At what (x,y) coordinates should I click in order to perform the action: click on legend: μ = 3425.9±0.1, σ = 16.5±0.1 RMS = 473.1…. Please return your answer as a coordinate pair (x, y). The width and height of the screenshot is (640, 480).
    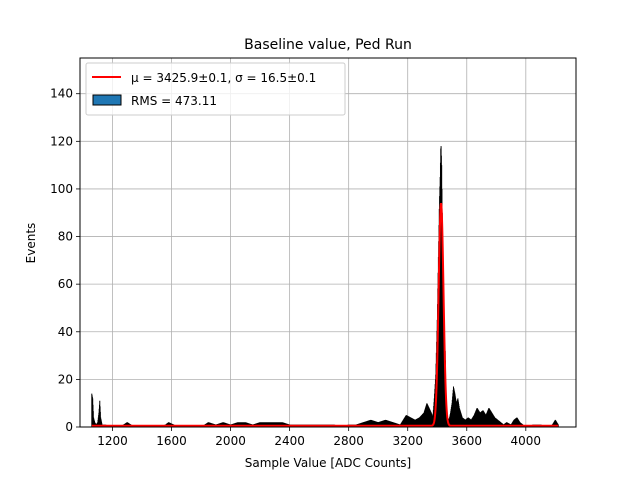
    Looking at the image, I should click on (215, 89).